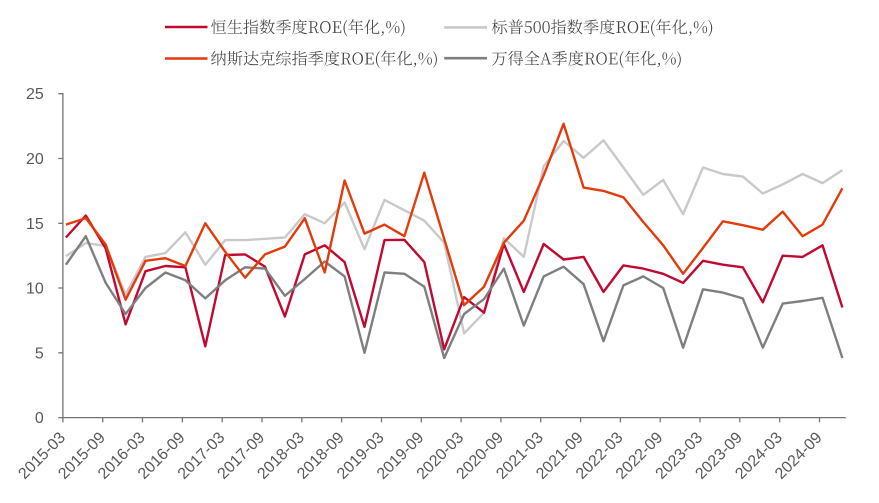 This screenshot has height=503, width=879. Describe the element at coordinates (35, 159) in the screenshot. I see `svg-text: 20` at that location.